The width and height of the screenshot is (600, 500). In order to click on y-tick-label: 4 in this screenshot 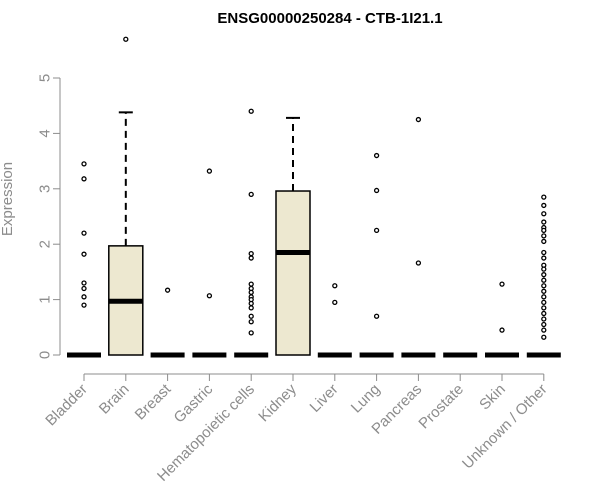, I will do `click(45, 133)`.